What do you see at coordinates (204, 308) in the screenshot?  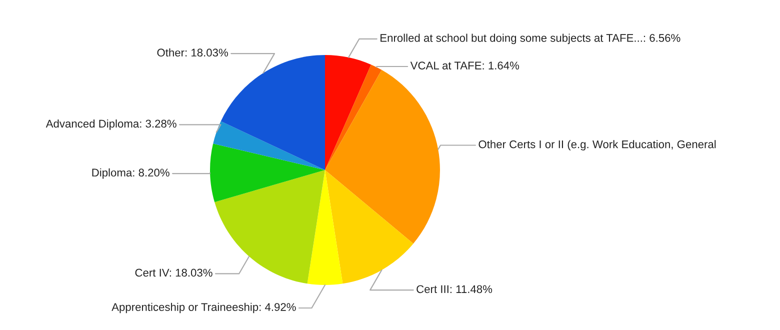 I see `slice-label: Apprenticeship or Traineeship: 4.92%` at bounding box center [204, 308].